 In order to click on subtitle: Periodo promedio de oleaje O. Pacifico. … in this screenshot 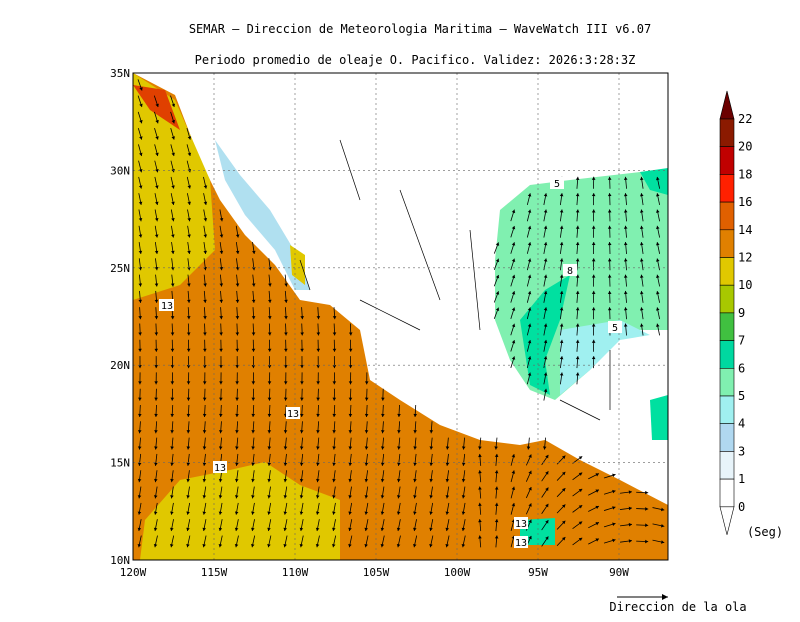, I will do `click(415, 60)`.